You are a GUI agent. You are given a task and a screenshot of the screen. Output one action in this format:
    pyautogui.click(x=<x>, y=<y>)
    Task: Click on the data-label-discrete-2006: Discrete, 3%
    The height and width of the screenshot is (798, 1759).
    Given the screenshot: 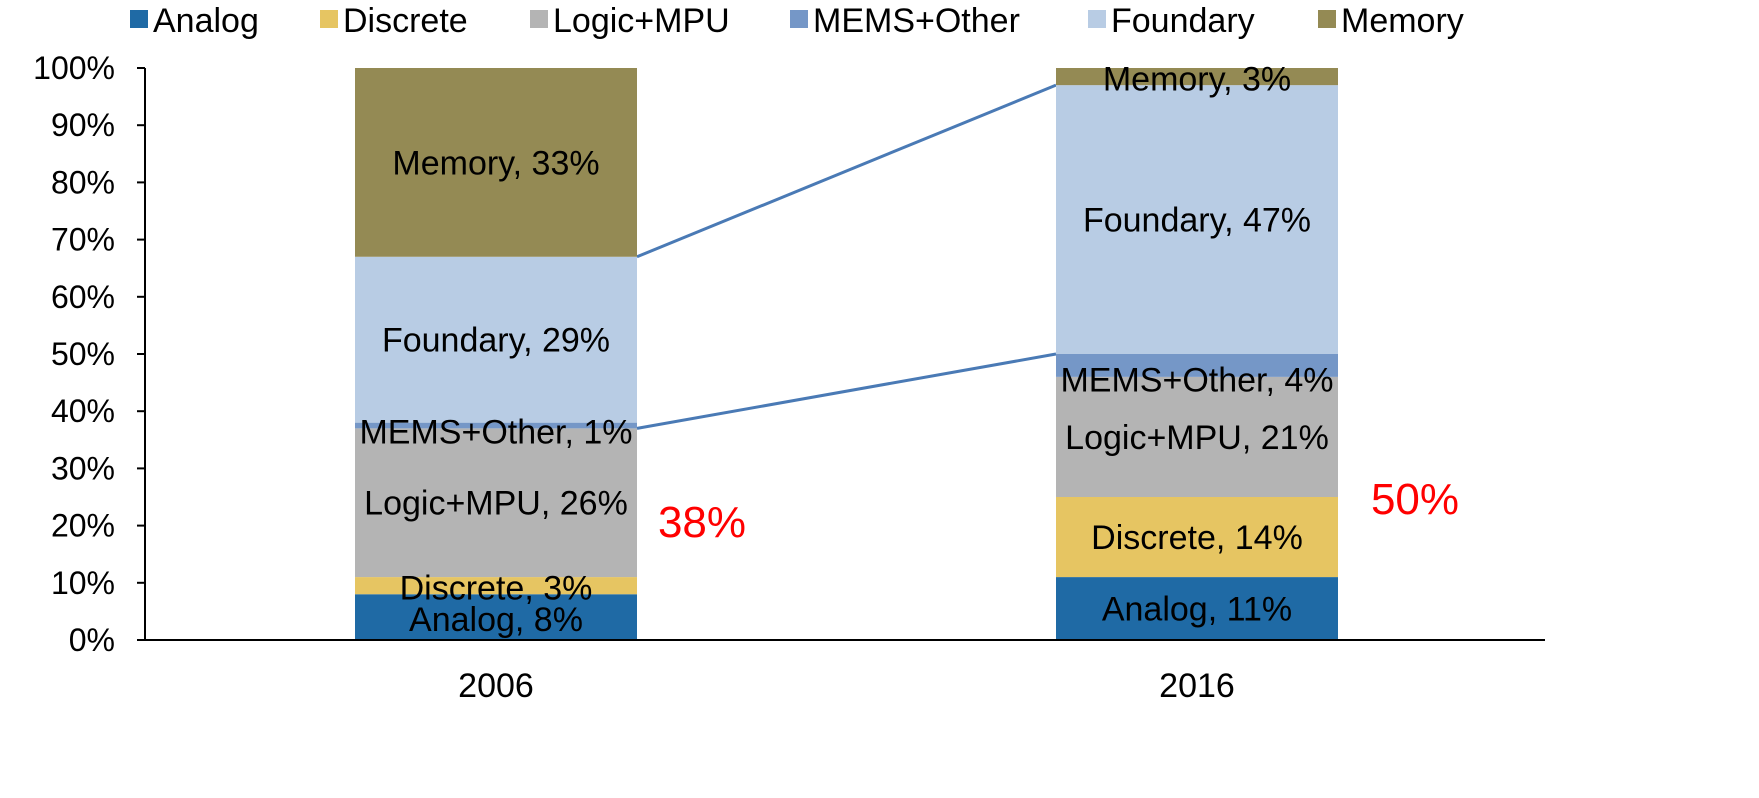 What is the action you would take?
    pyautogui.click(x=496, y=589)
    